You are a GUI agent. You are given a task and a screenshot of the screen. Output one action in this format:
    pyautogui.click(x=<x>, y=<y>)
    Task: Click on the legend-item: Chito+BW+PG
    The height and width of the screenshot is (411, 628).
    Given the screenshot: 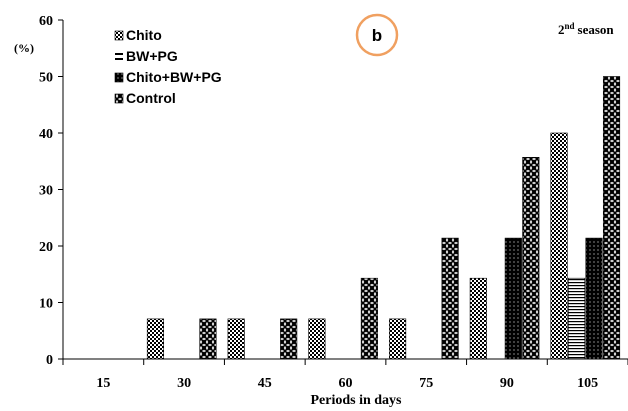 What is the action you would take?
    pyautogui.click(x=168, y=77)
    